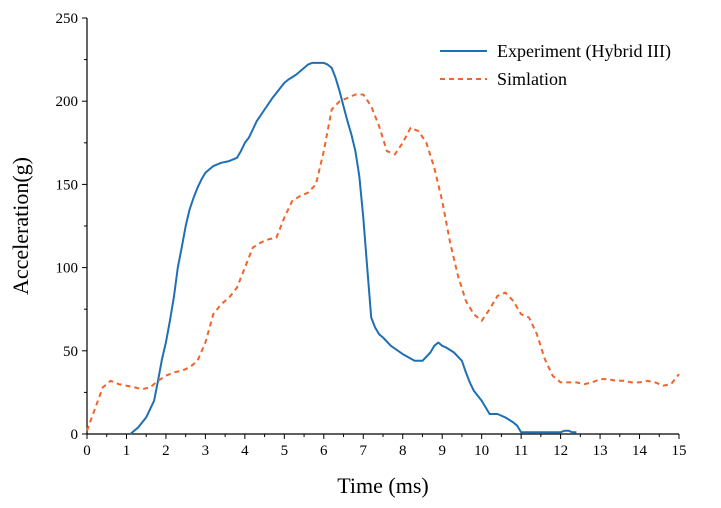  I want to click on x-tick-label: 15, so click(679, 451).